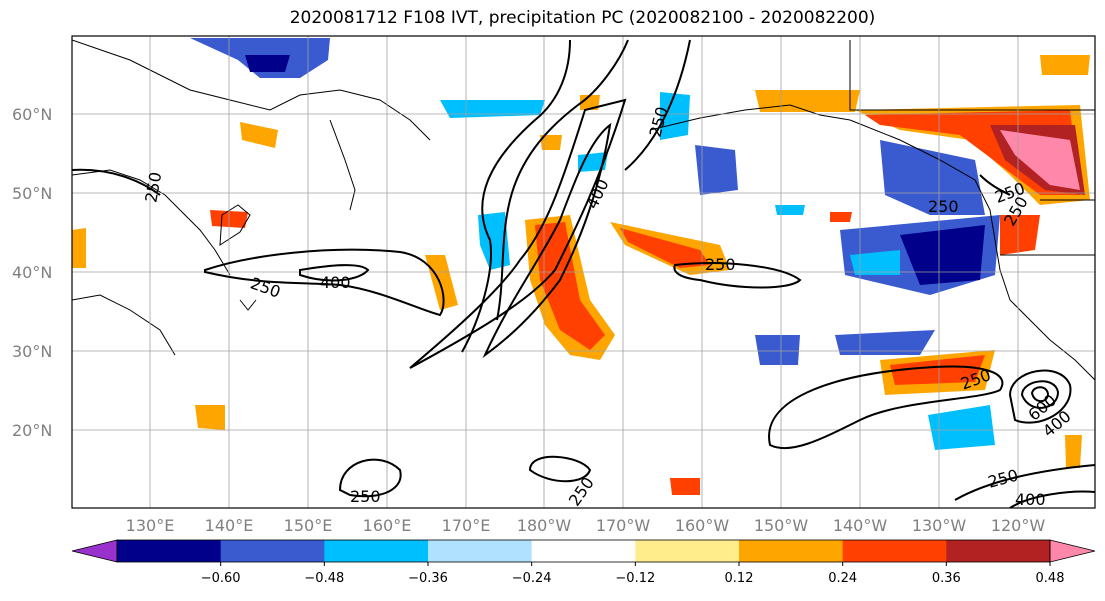 Image resolution: width=1105 pixels, height=601 pixels. What do you see at coordinates (623, 525) in the screenshot?
I see `lon-label: 170°W` at bounding box center [623, 525].